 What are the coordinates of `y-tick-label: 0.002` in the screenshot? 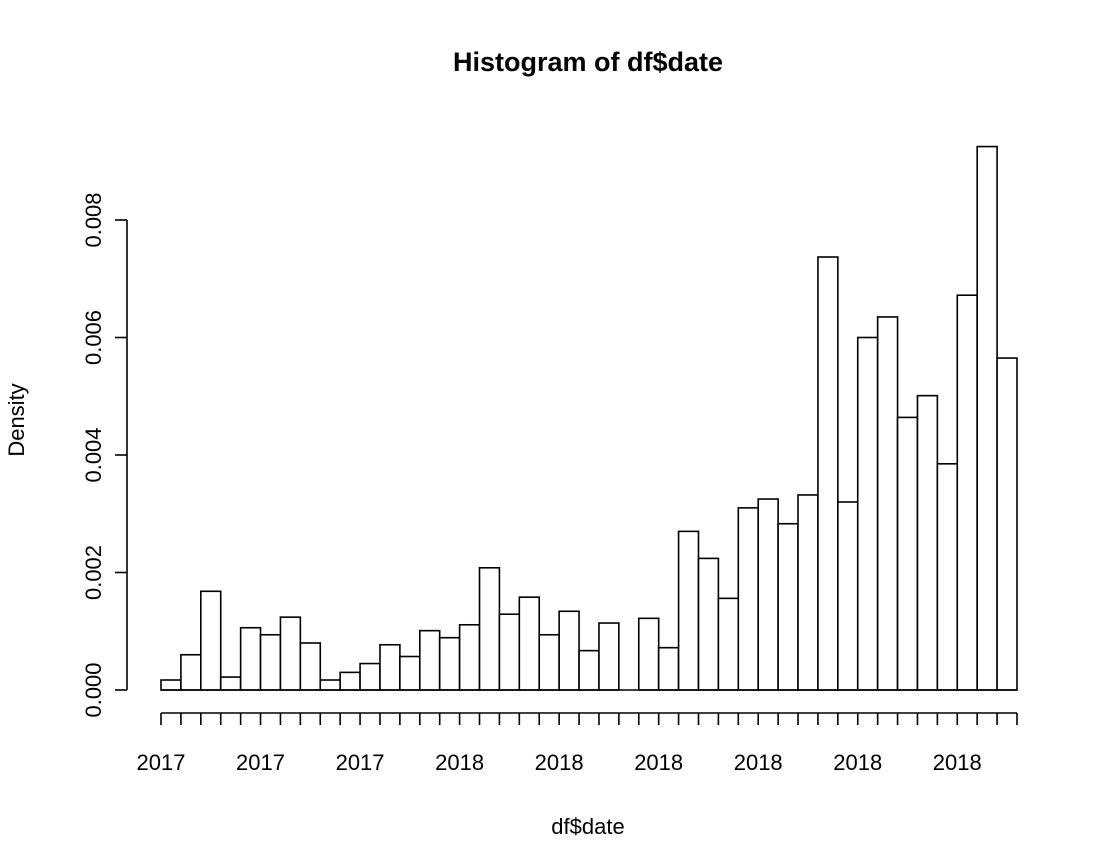 It's located at (93, 572).